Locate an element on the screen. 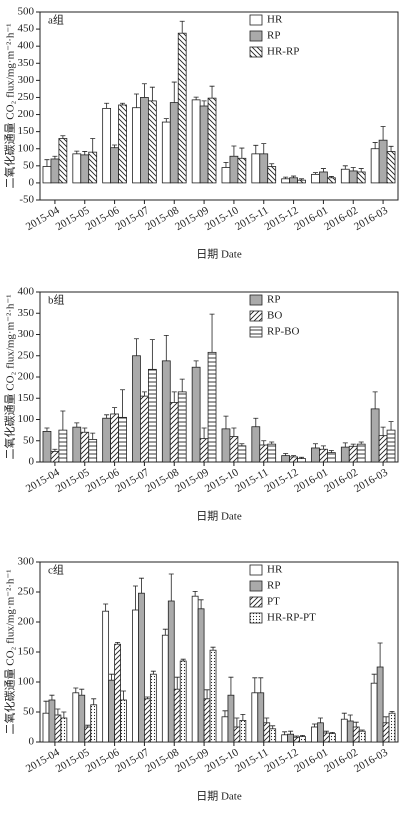 Image resolution: width=411 pixels, height=813 pixels. legend-label: HR is located at coordinates (275, 20).